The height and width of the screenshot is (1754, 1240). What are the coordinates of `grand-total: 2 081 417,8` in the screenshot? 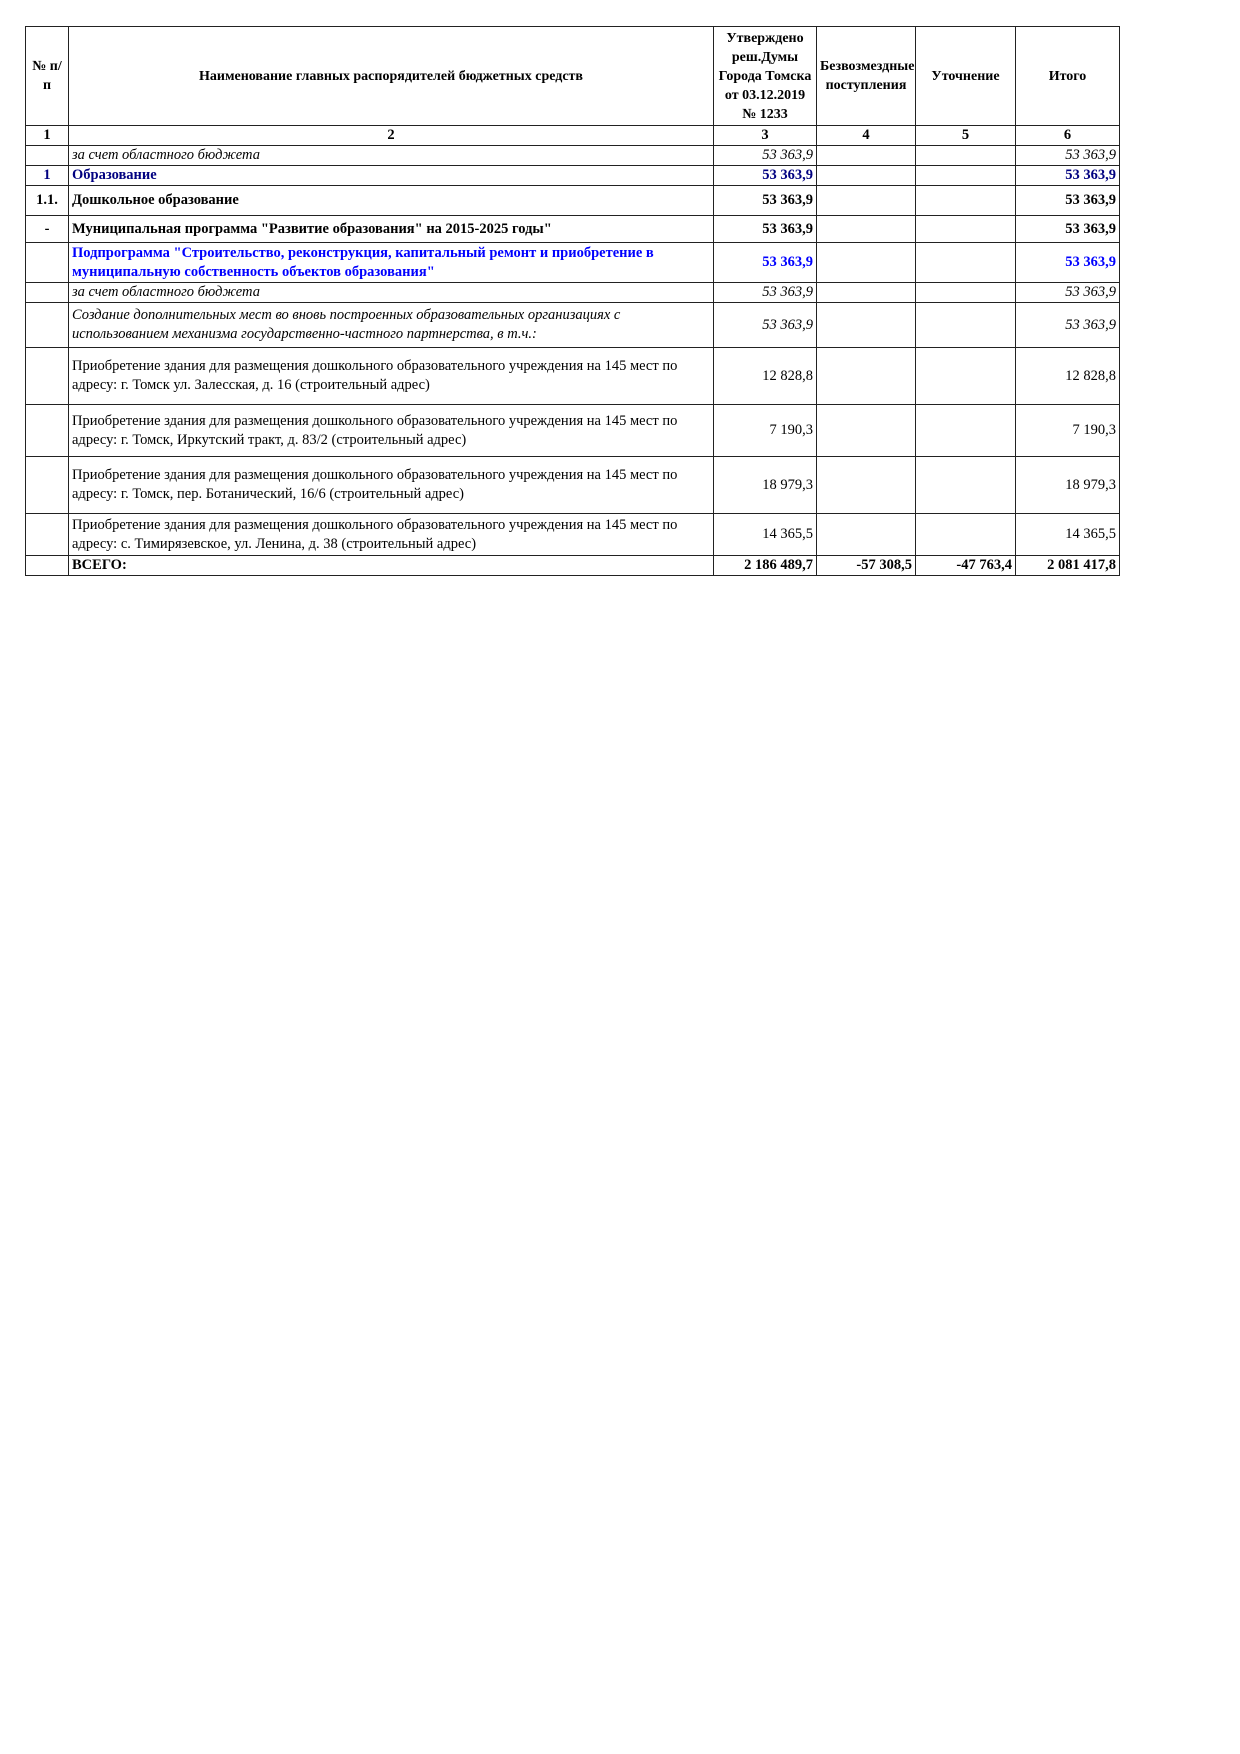 It's located at (1067, 565).